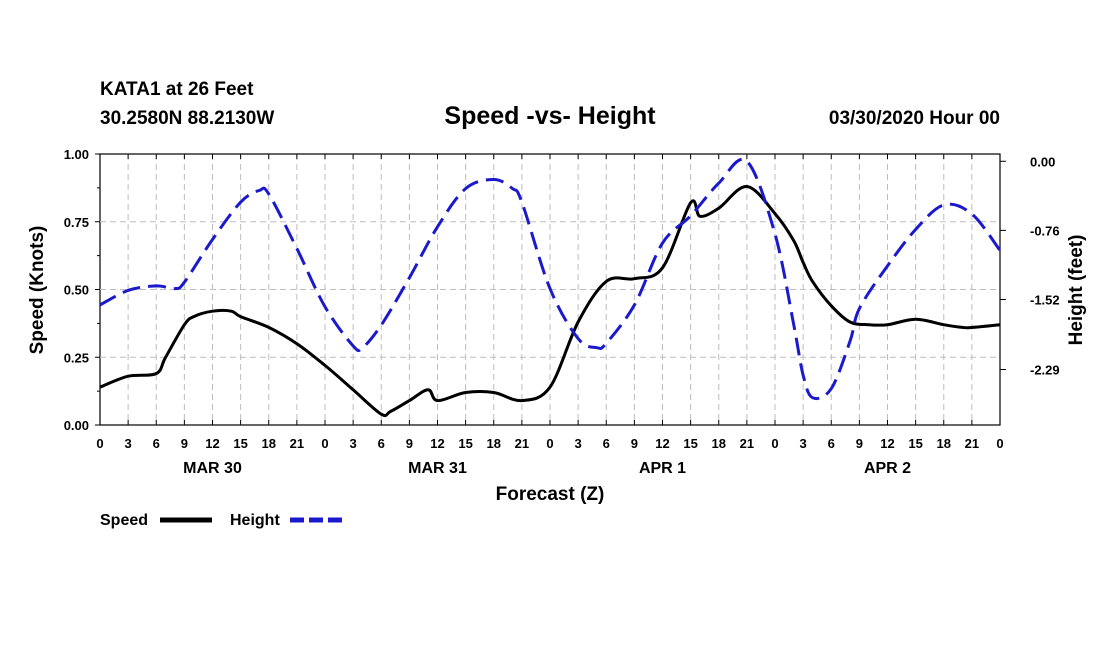  I want to click on station-label: KATA1 at 26 Feet, so click(177, 89).